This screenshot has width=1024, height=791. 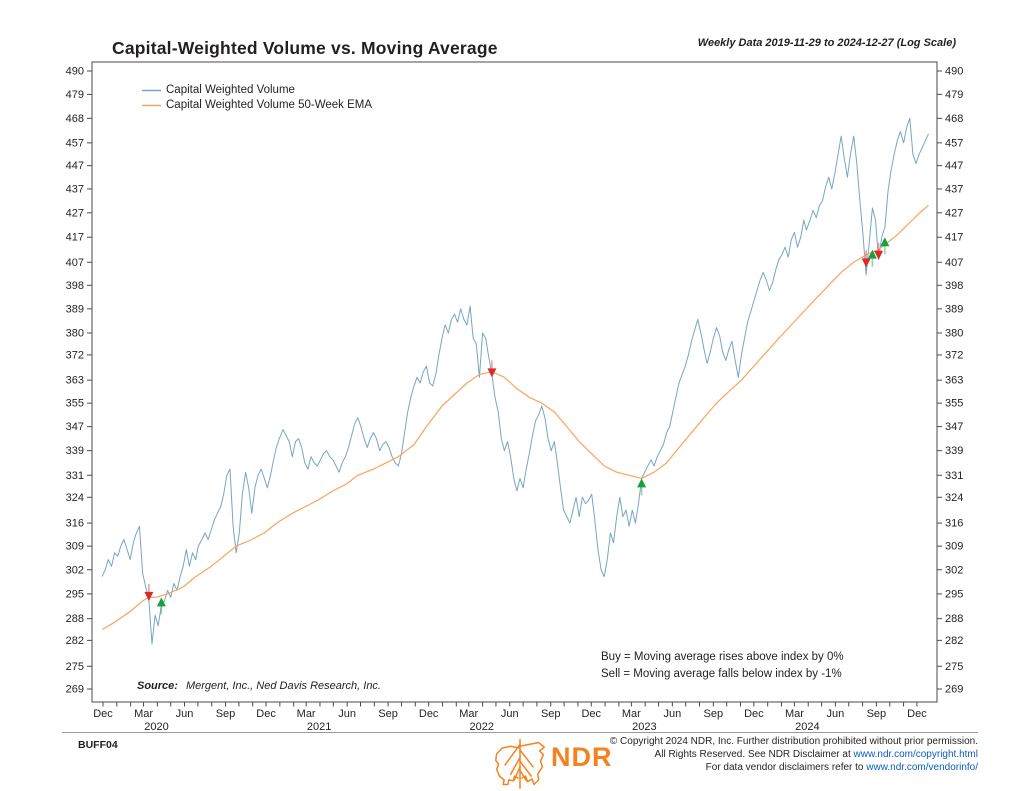 What do you see at coordinates (922, 767) in the screenshot?
I see `vendorinfo-link: www.ndr.com/vendorinfo/` at bounding box center [922, 767].